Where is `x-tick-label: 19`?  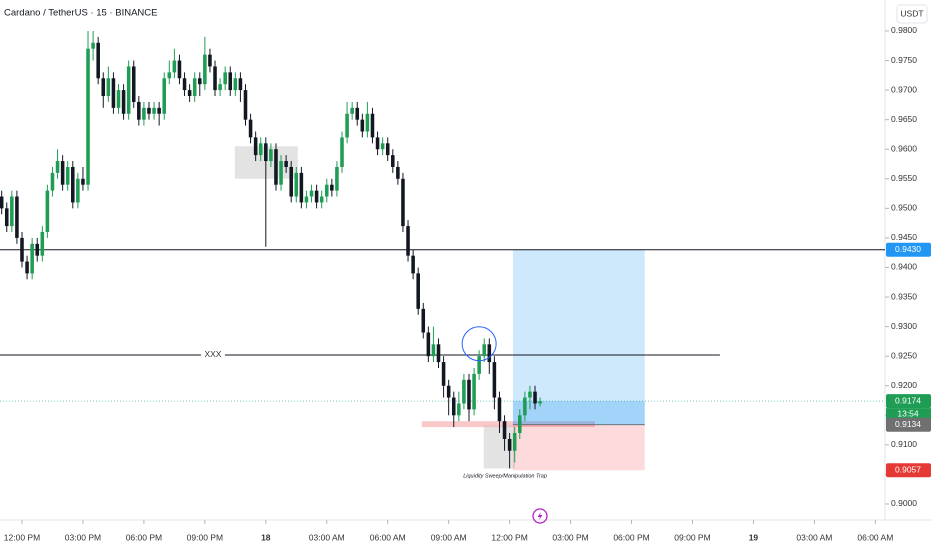 x-tick-label: 19 is located at coordinates (754, 537).